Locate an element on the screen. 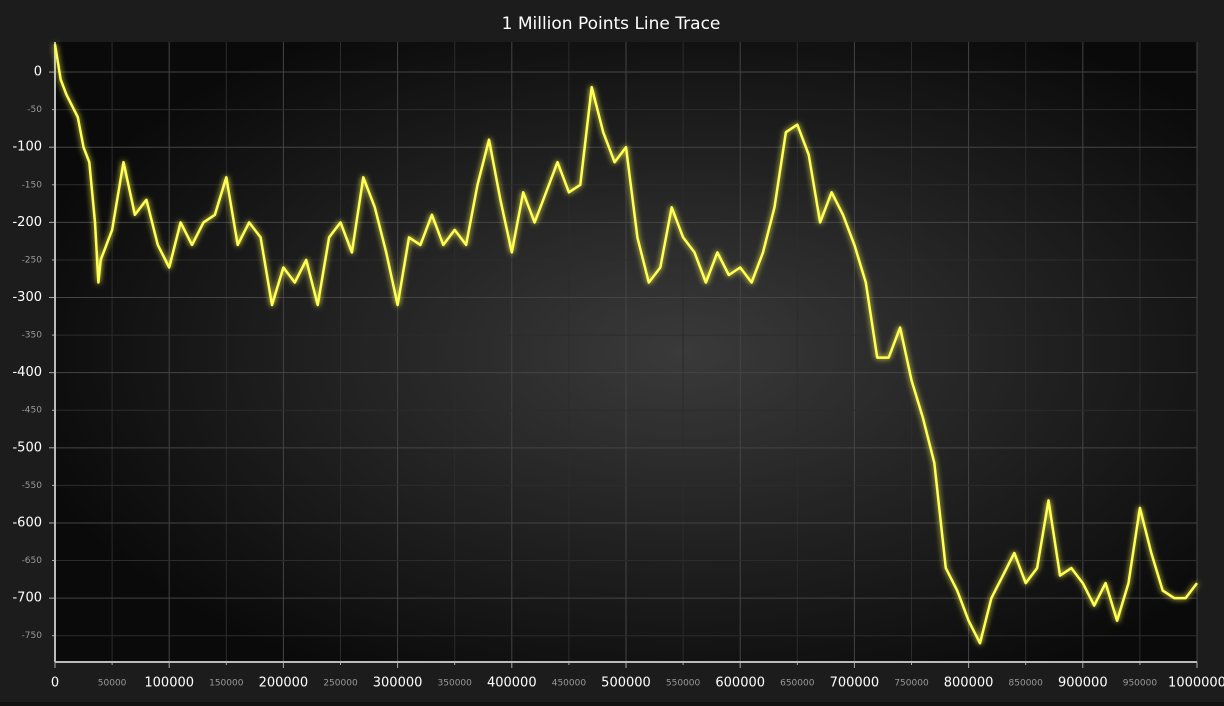 This screenshot has width=1224, height=706. x-tick-label: 950000 is located at coordinates (1140, 684).